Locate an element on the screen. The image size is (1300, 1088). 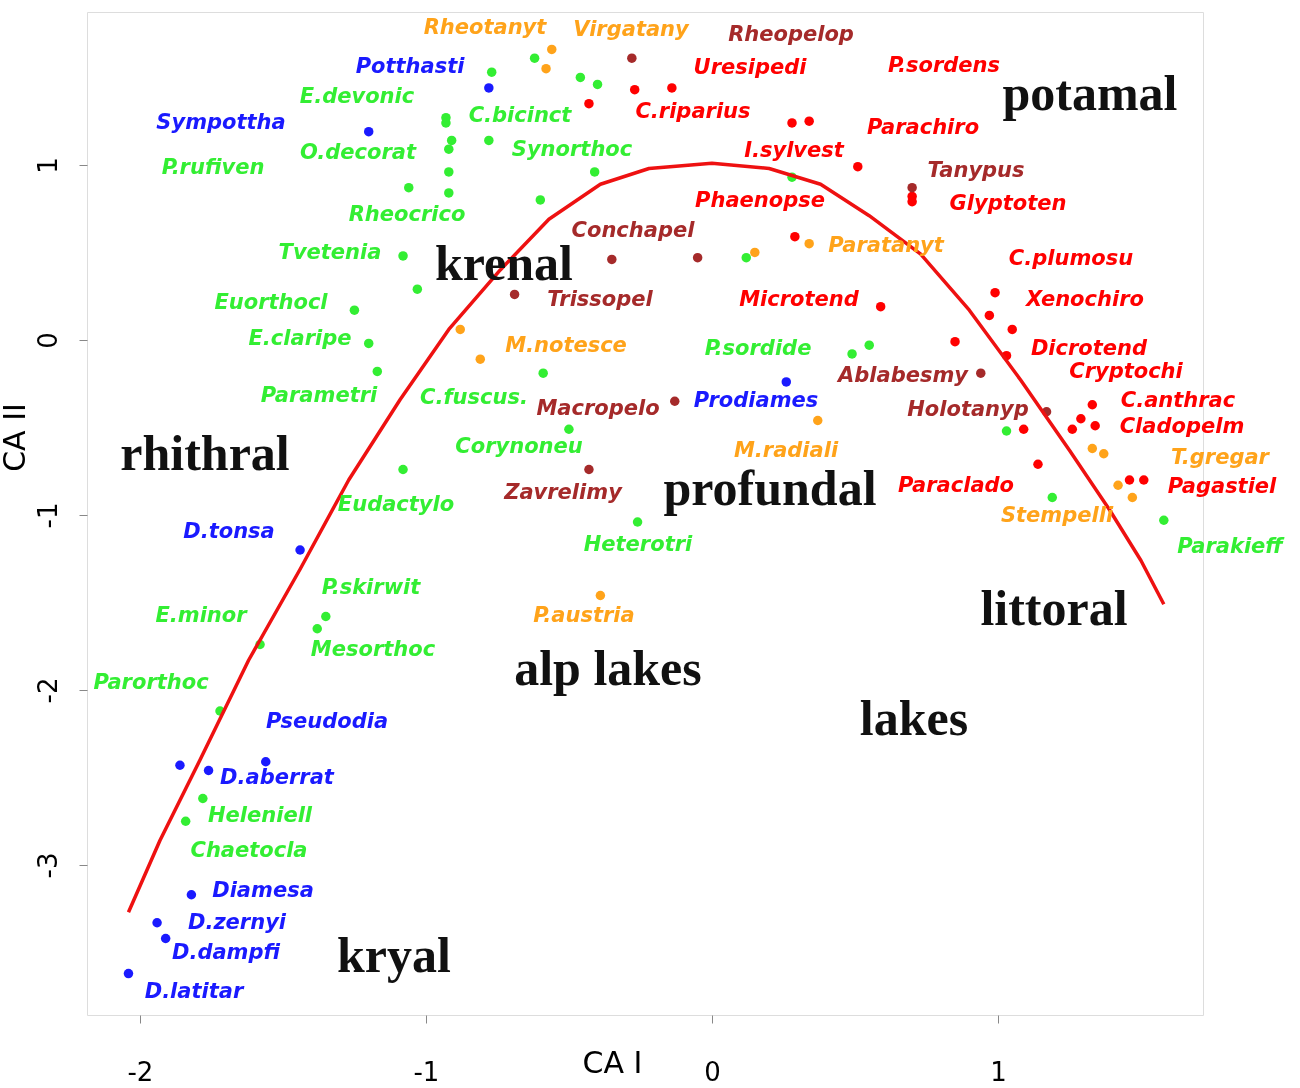
annotation: lakes is located at coordinates (914, 718).